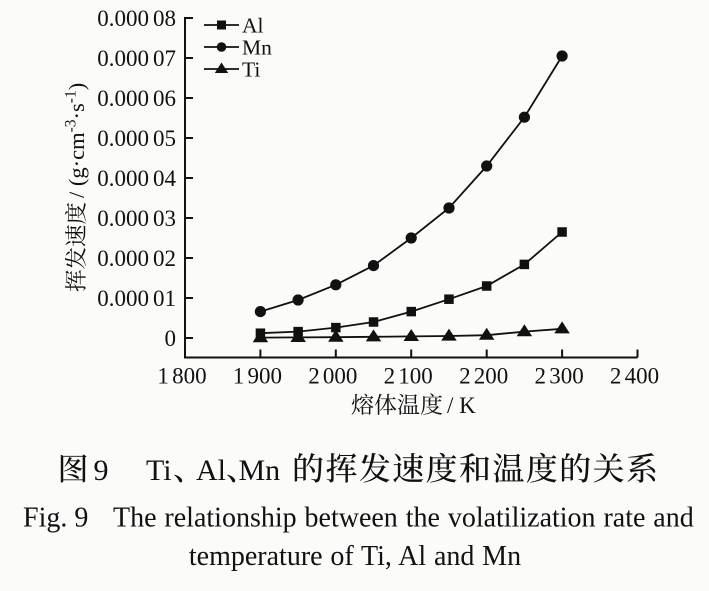 The image size is (709, 591). I want to click on svg-text: 9, so click(101, 470).